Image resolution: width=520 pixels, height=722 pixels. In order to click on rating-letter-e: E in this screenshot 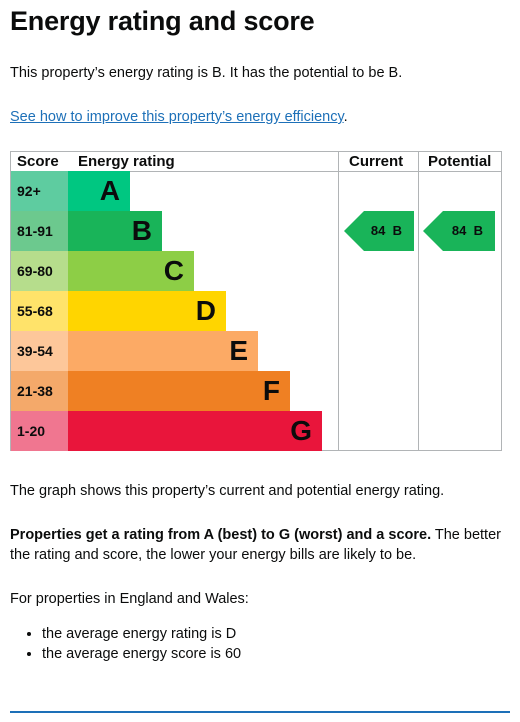, I will do `click(238, 350)`.